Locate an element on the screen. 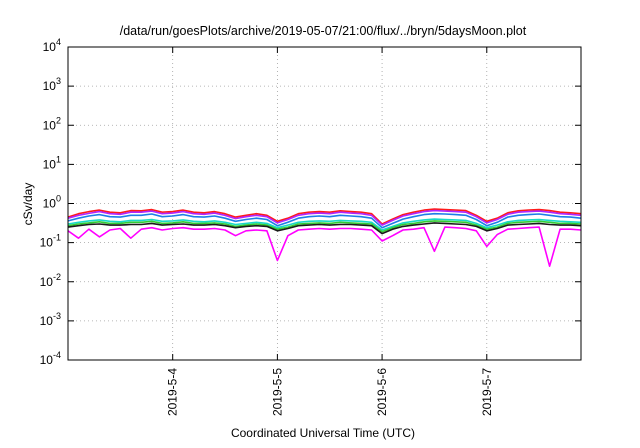 Image resolution: width=640 pixels, height=448 pixels. x-tick-label: 2019-5-6 is located at coordinates (382, 392).